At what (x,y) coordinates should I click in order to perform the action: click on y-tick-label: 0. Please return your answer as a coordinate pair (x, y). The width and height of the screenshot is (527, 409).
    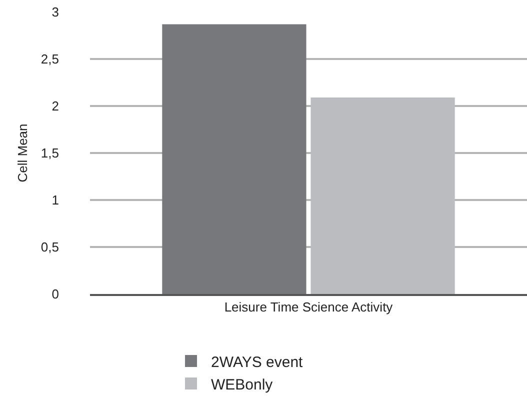
    Looking at the image, I should click on (55, 294).